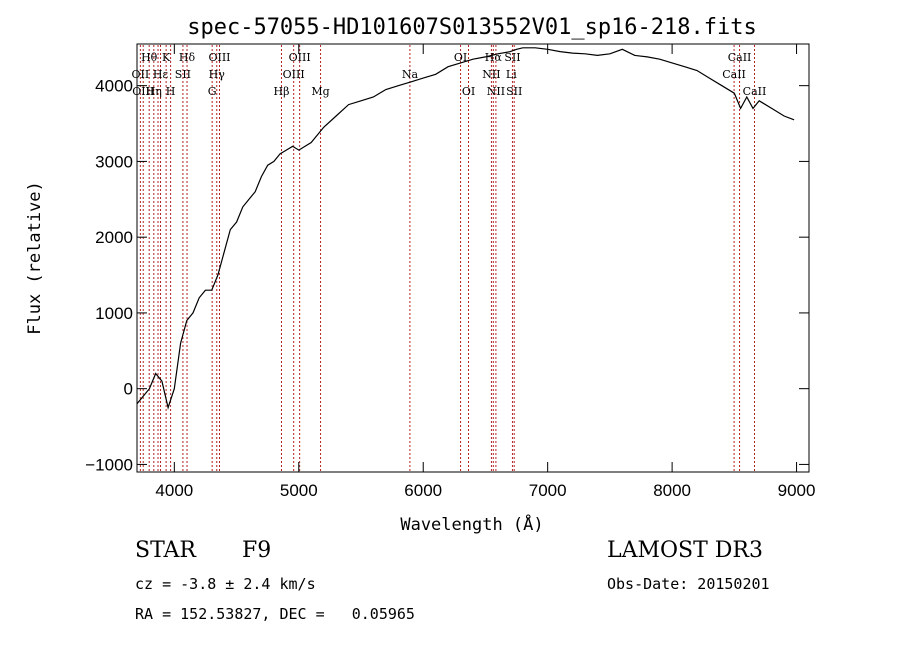 This screenshot has height=649, width=900. Describe the element at coordinates (282, 91) in the screenshot. I see `spectral-line-label: Hβ` at that location.